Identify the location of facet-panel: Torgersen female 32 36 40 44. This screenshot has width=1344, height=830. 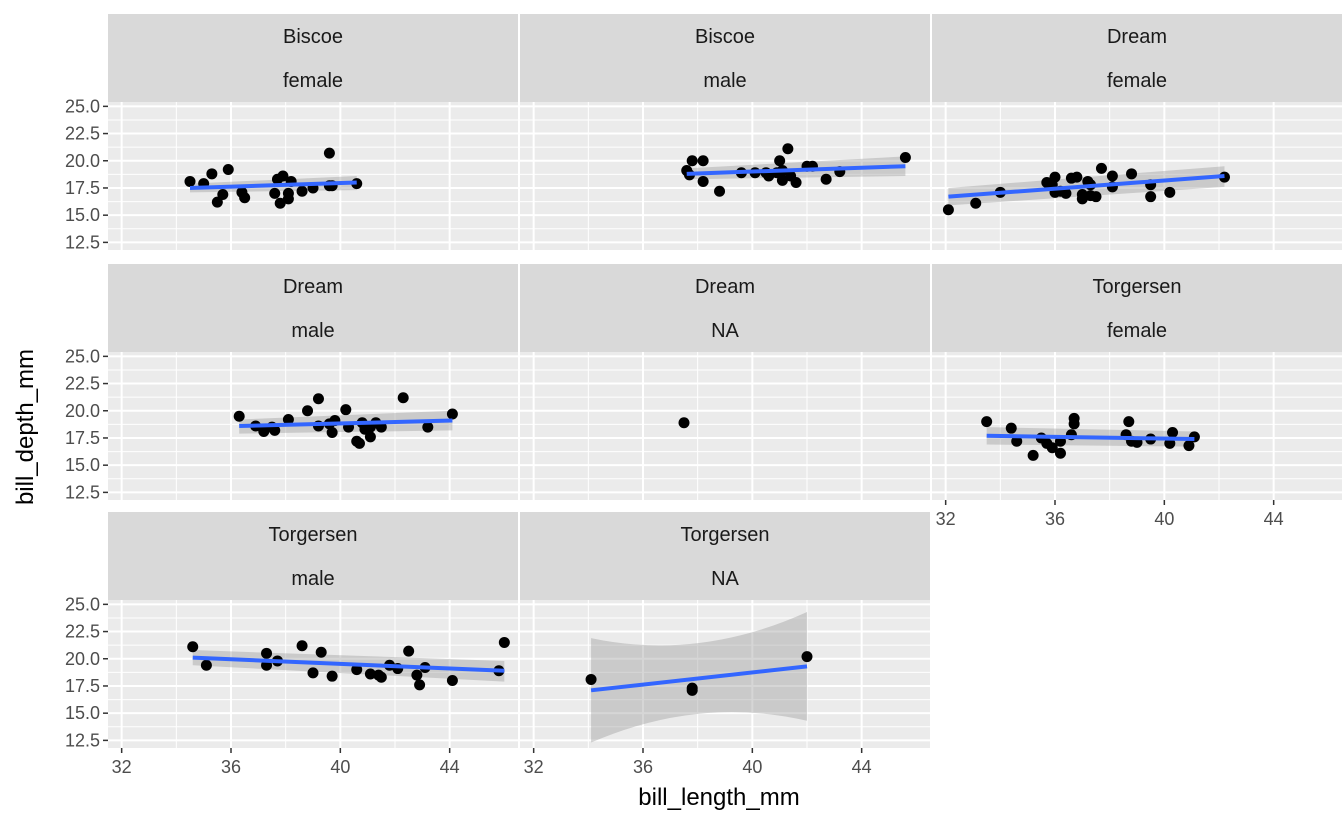
(1137, 396).